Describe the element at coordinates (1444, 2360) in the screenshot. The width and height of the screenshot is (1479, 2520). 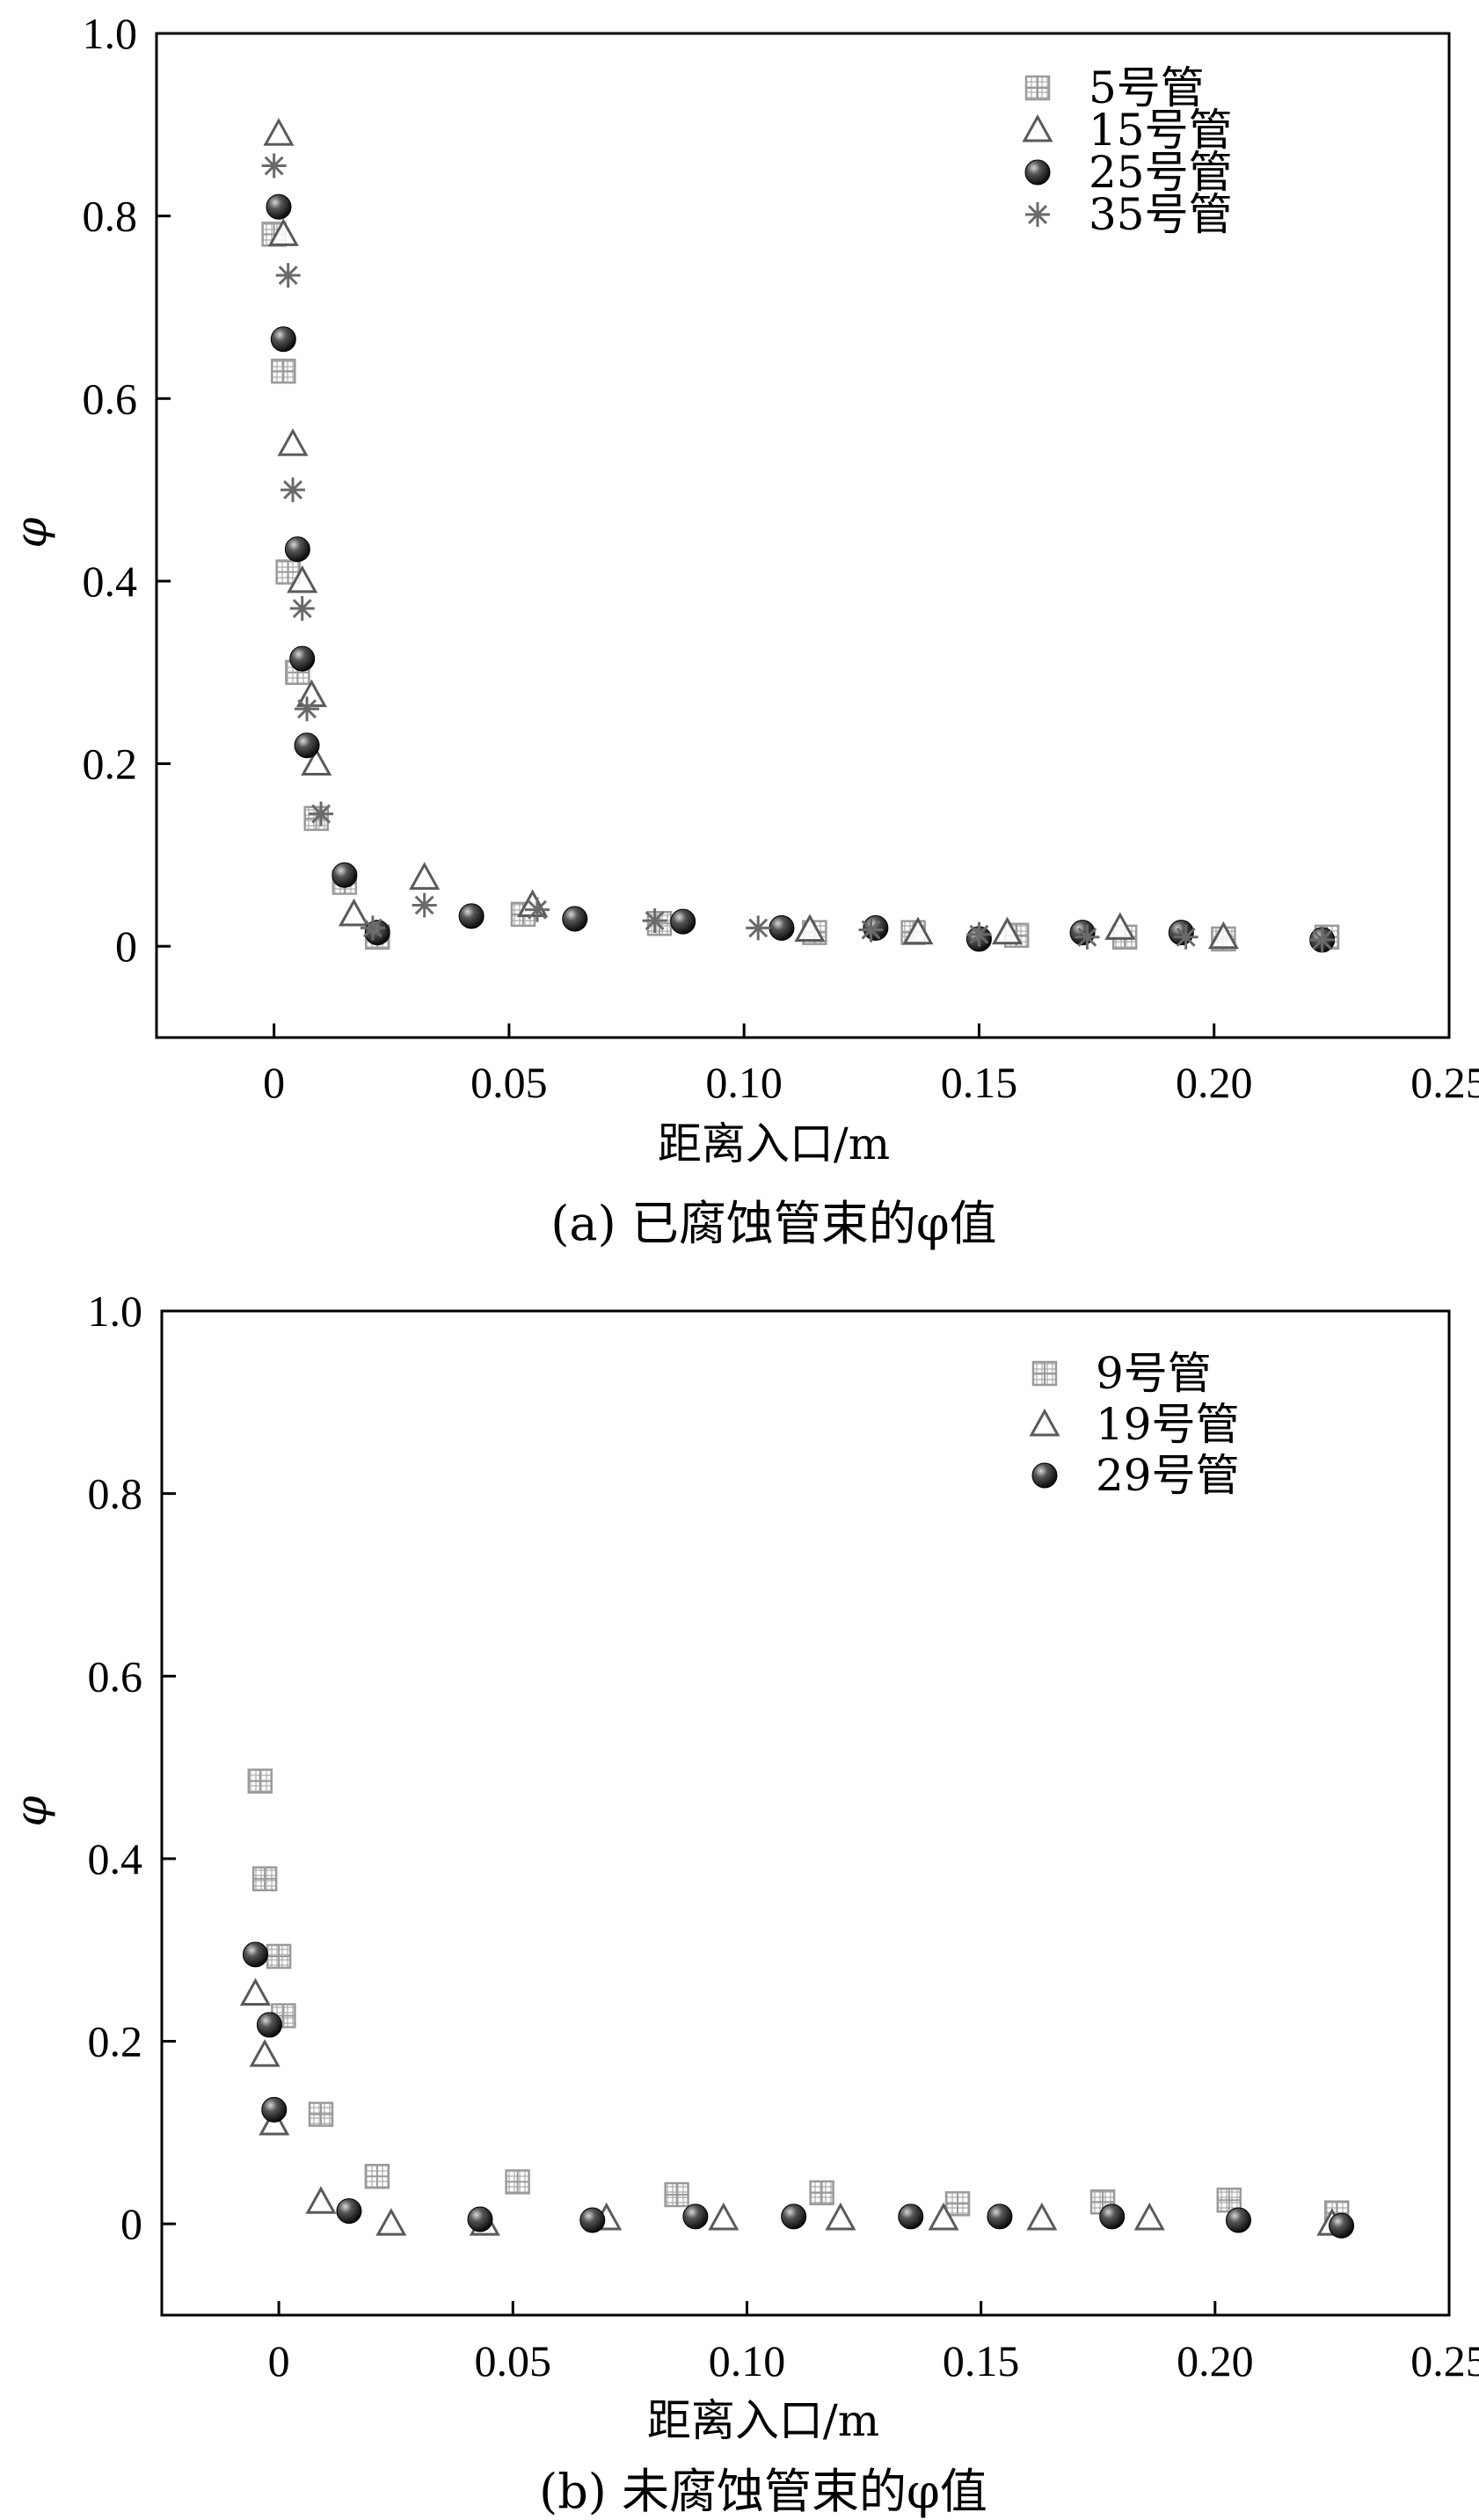
I see `x-tick-label: 0.25` at that location.